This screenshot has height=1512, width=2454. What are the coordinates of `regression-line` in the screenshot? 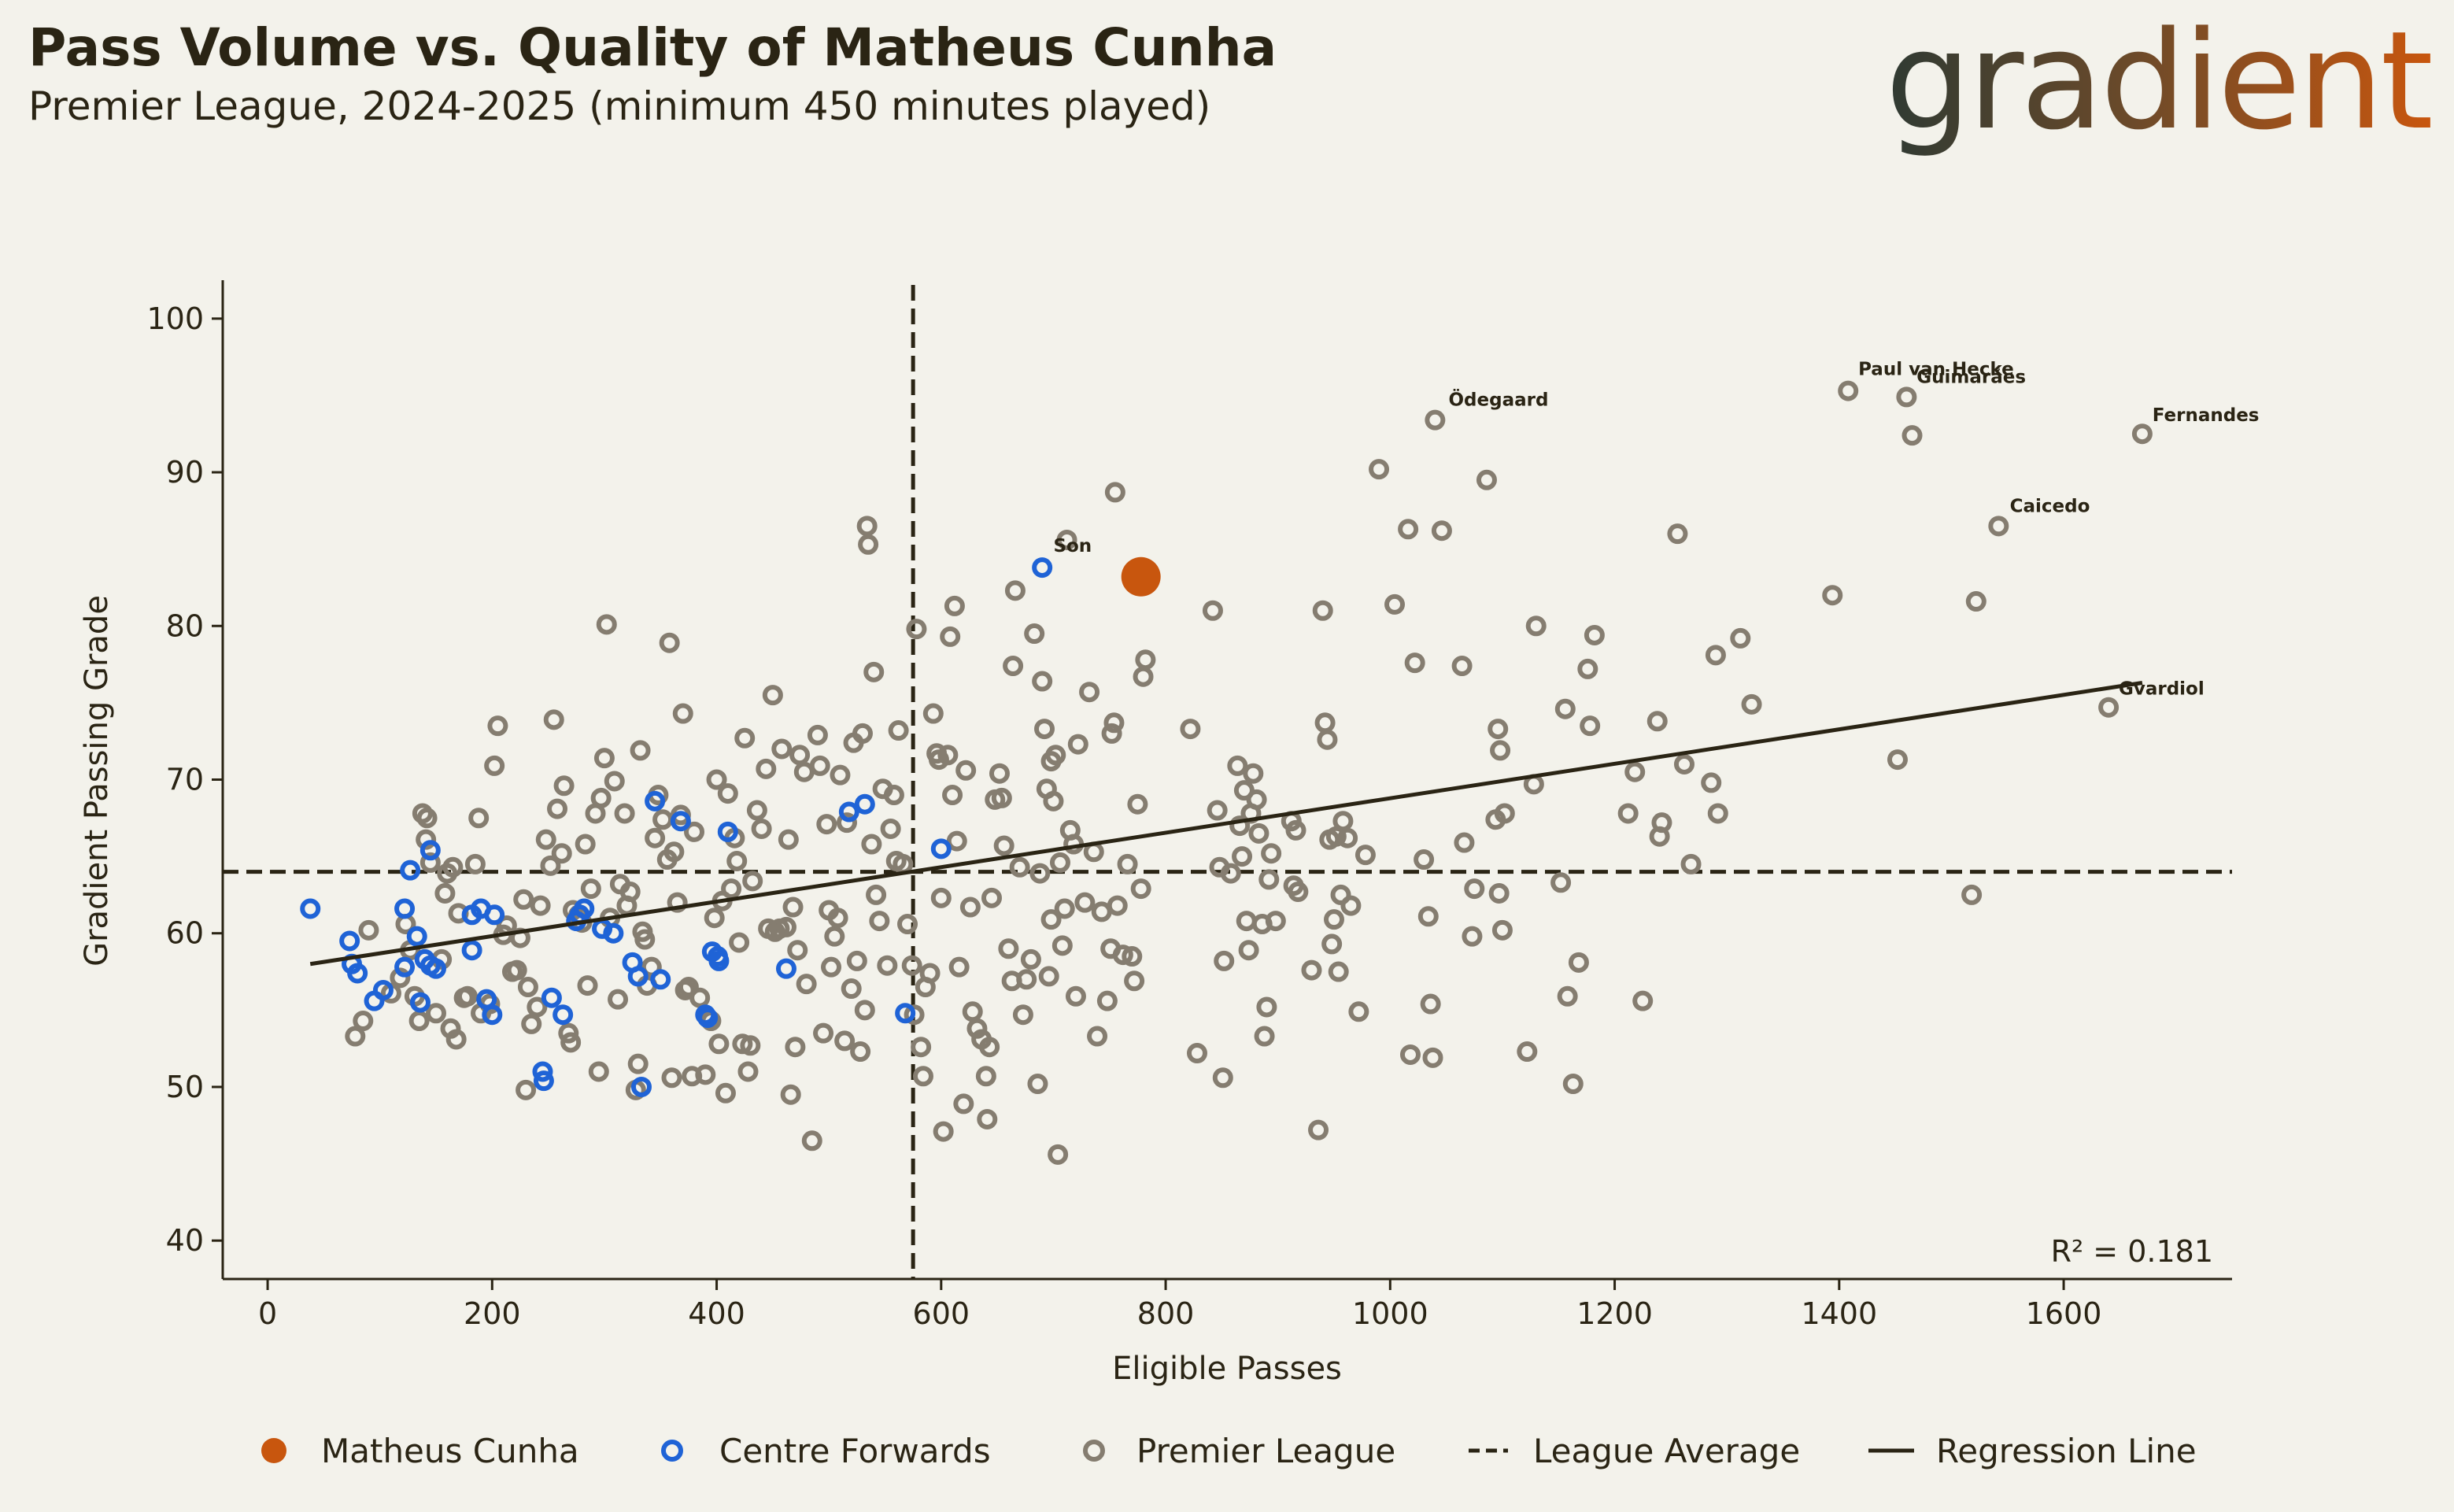 It's located at (1226, 824).